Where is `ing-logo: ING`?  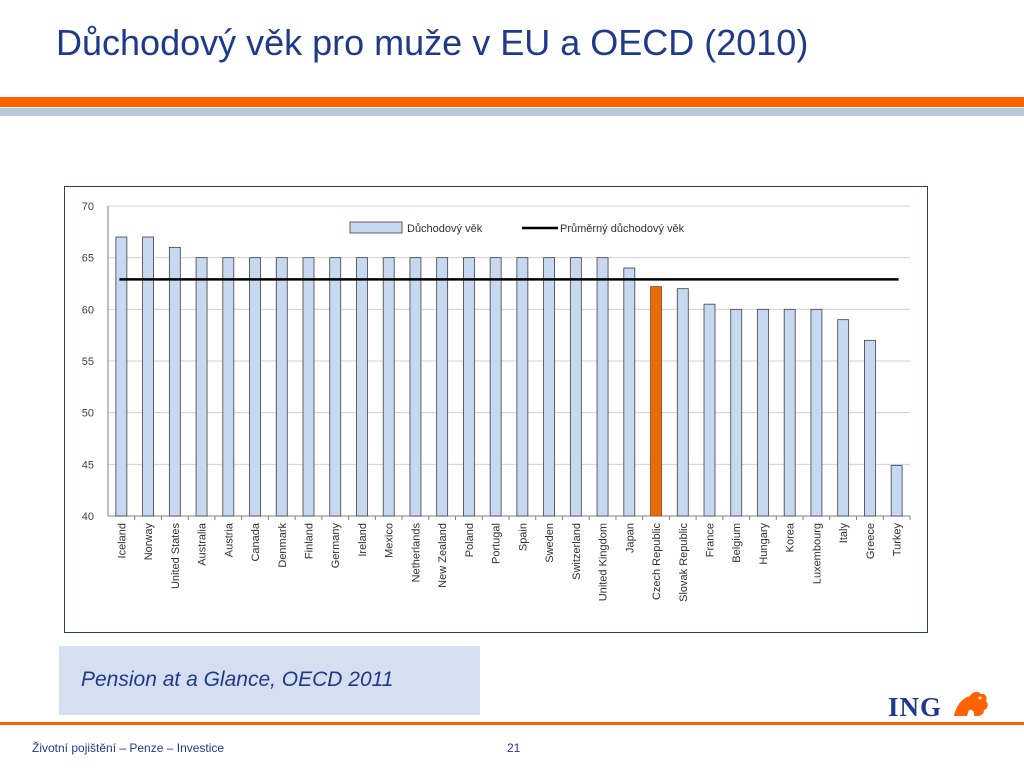 ing-logo: ING is located at coordinates (940, 705).